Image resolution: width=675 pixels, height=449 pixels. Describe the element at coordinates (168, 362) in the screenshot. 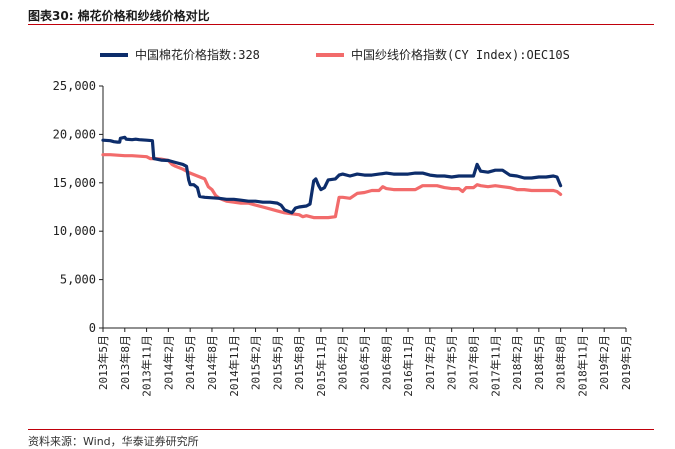

I see `x-tick-label: 2014年2月` at that location.